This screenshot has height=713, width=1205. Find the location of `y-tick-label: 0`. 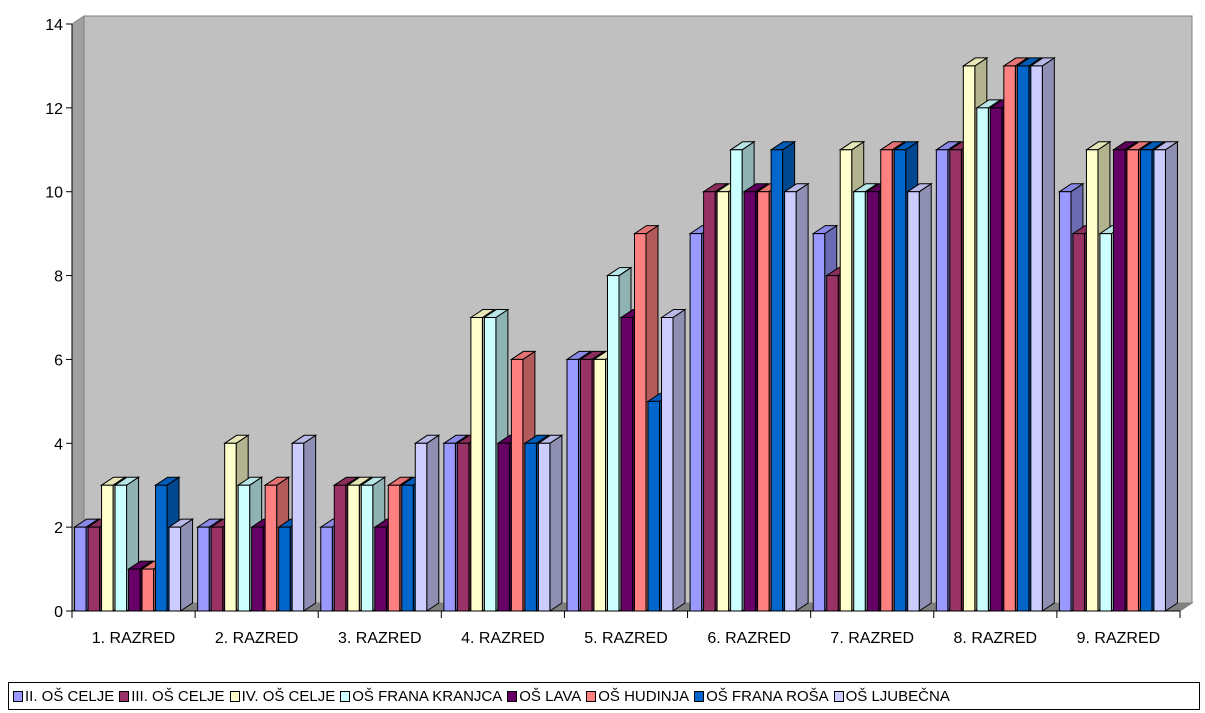

y-tick-label: 0 is located at coordinates (58, 612).